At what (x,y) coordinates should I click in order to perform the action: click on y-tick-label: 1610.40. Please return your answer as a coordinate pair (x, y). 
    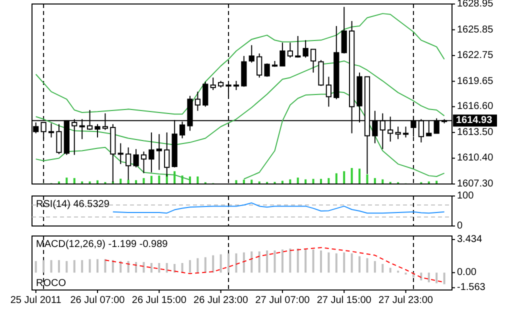
    Looking at the image, I should click on (475, 158).